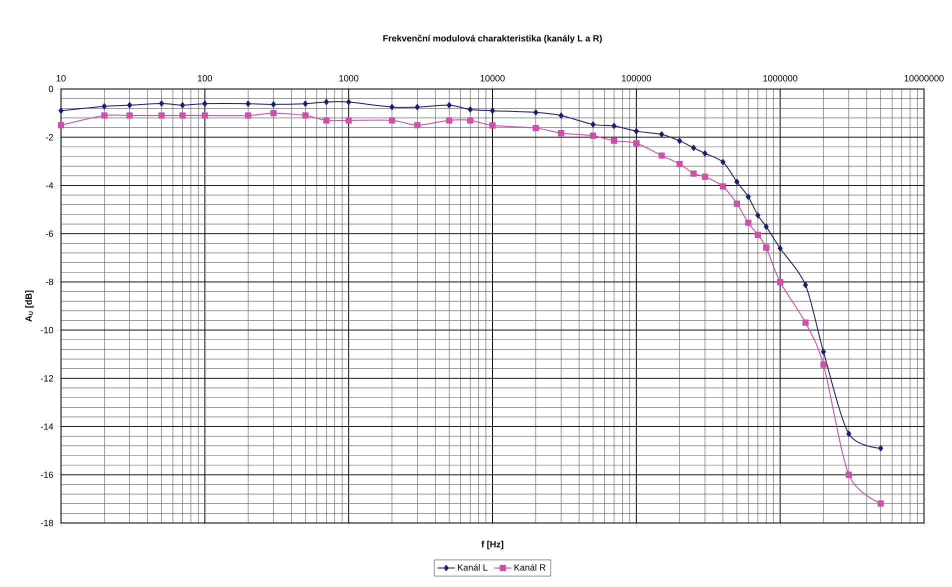 The height and width of the screenshot is (587, 952). What do you see at coordinates (348, 78) in the screenshot?
I see `x-tick-label: 1000` at bounding box center [348, 78].